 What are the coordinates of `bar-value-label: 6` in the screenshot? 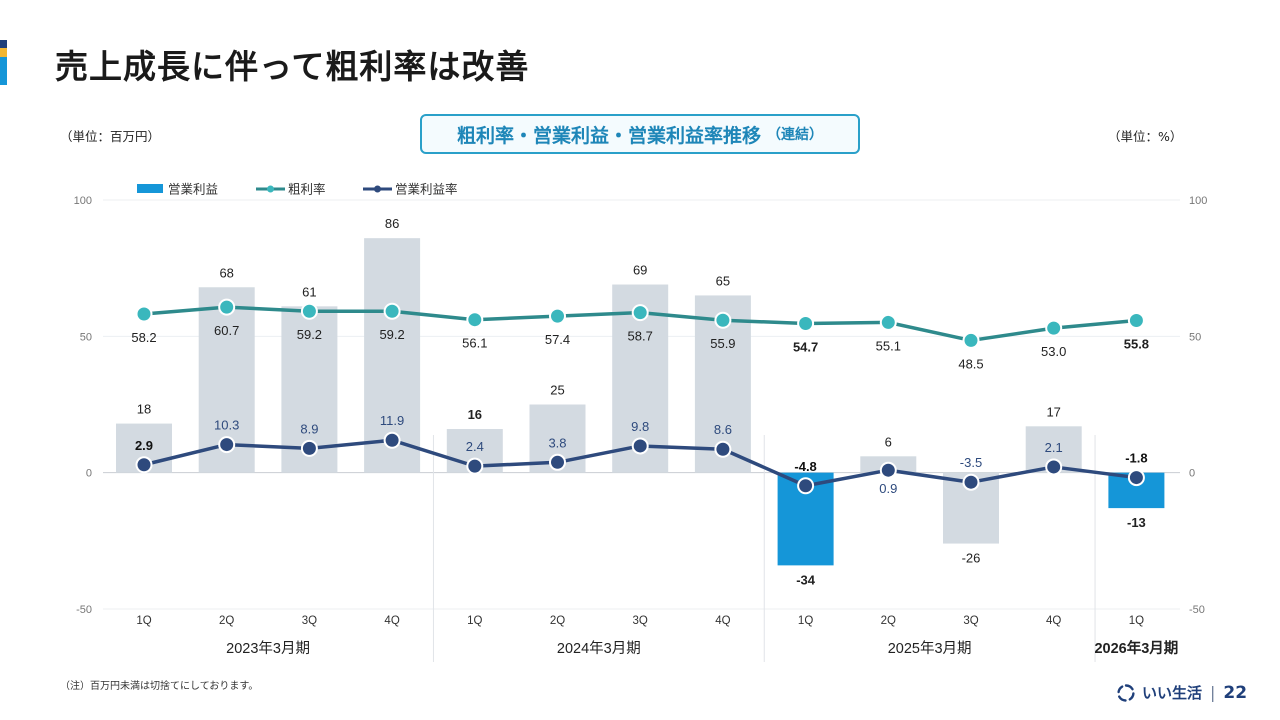 It's located at (888, 441).